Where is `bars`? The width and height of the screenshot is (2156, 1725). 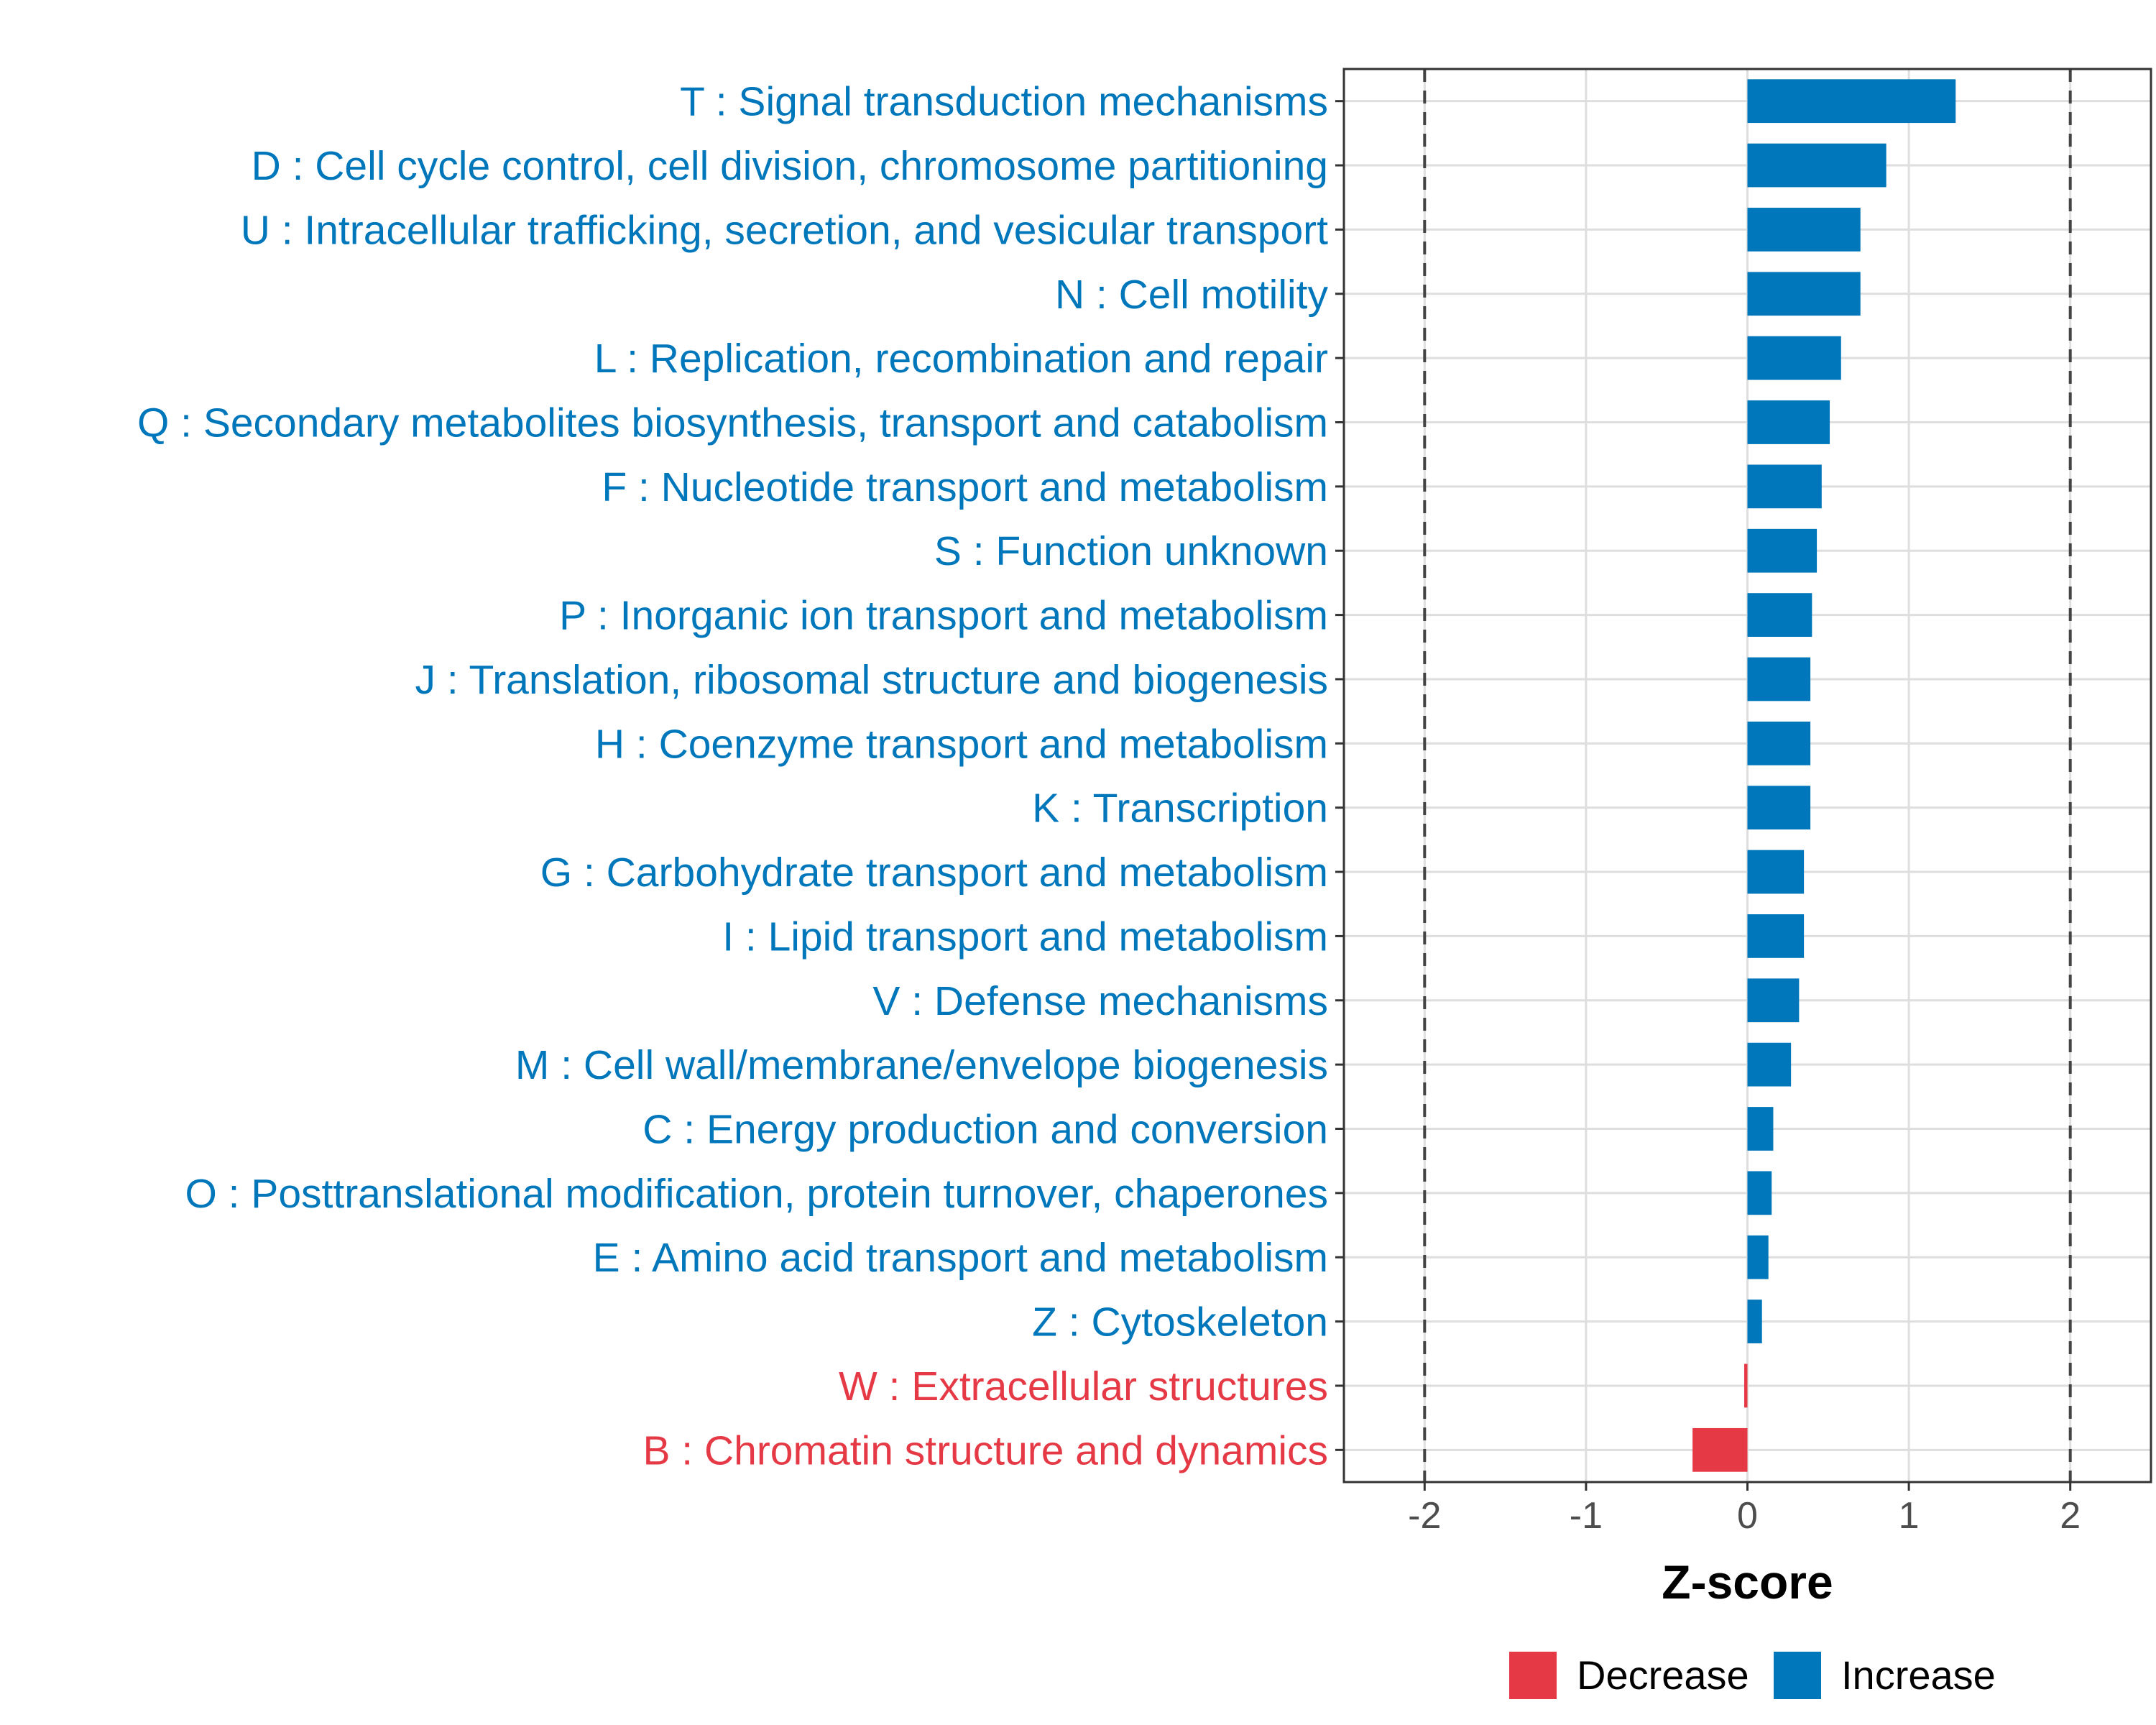 bars is located at coordinates (1824, 775).